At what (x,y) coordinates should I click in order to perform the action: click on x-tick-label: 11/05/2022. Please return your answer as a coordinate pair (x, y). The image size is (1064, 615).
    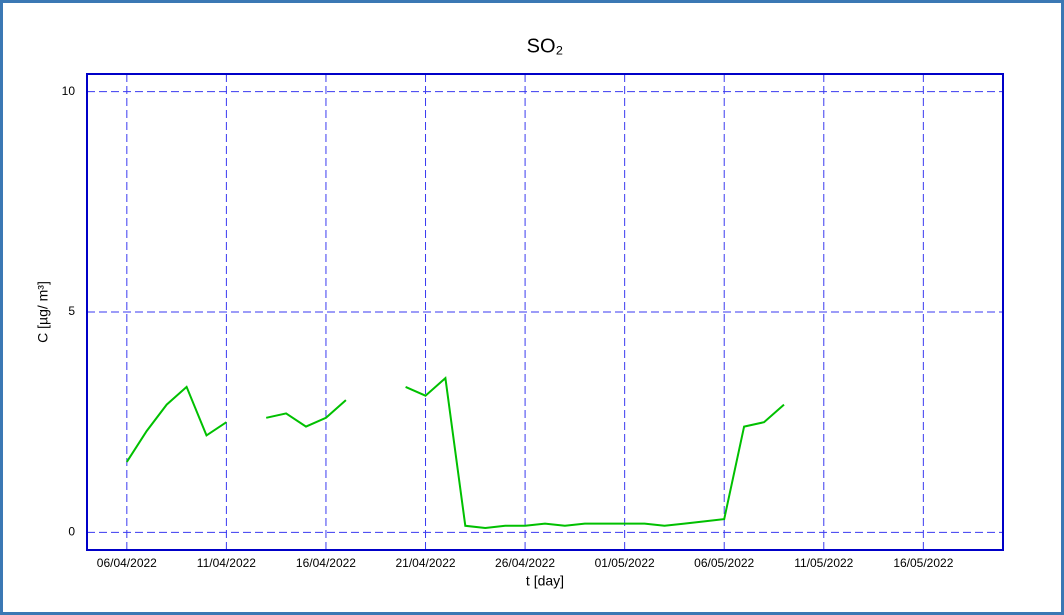
    Looking at the image, I should click on (823, 563).